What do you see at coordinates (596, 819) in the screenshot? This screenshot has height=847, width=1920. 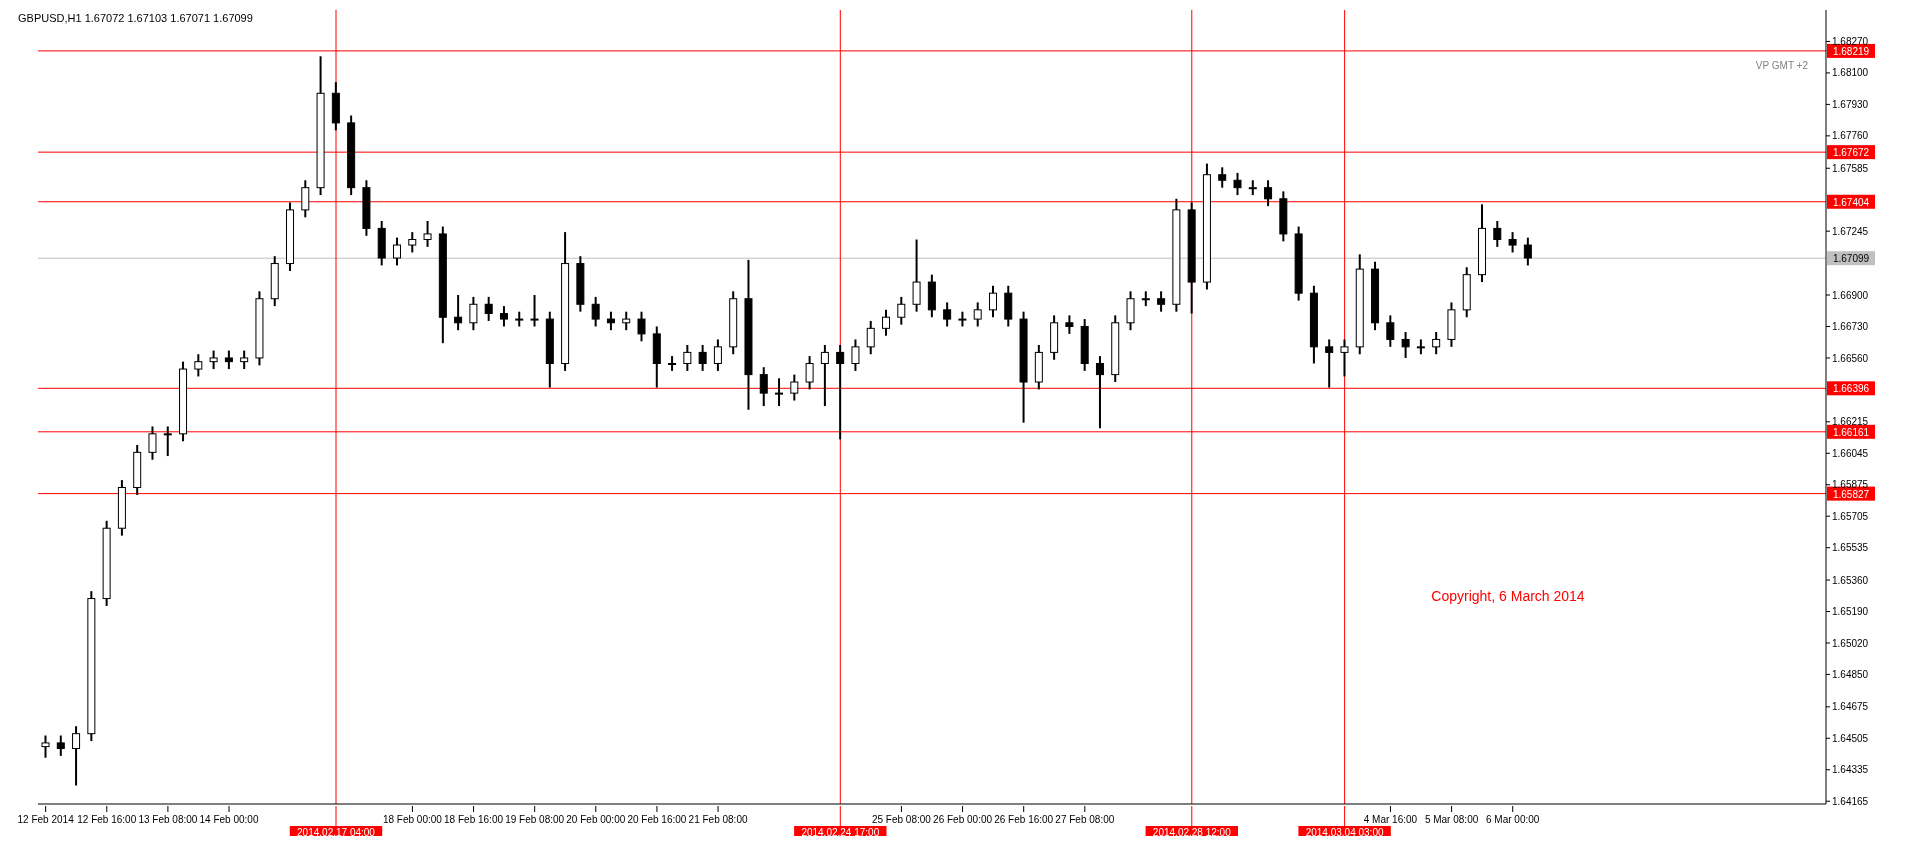 I see `x-tick-label: 20 Feb 00:00` at bounding box center [596, 819].